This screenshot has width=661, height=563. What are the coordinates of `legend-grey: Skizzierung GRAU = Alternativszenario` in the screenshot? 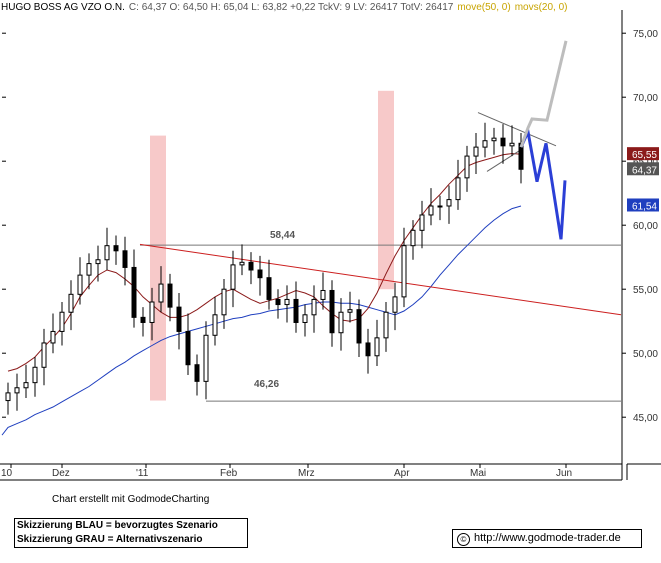 It's located at (110, 539).